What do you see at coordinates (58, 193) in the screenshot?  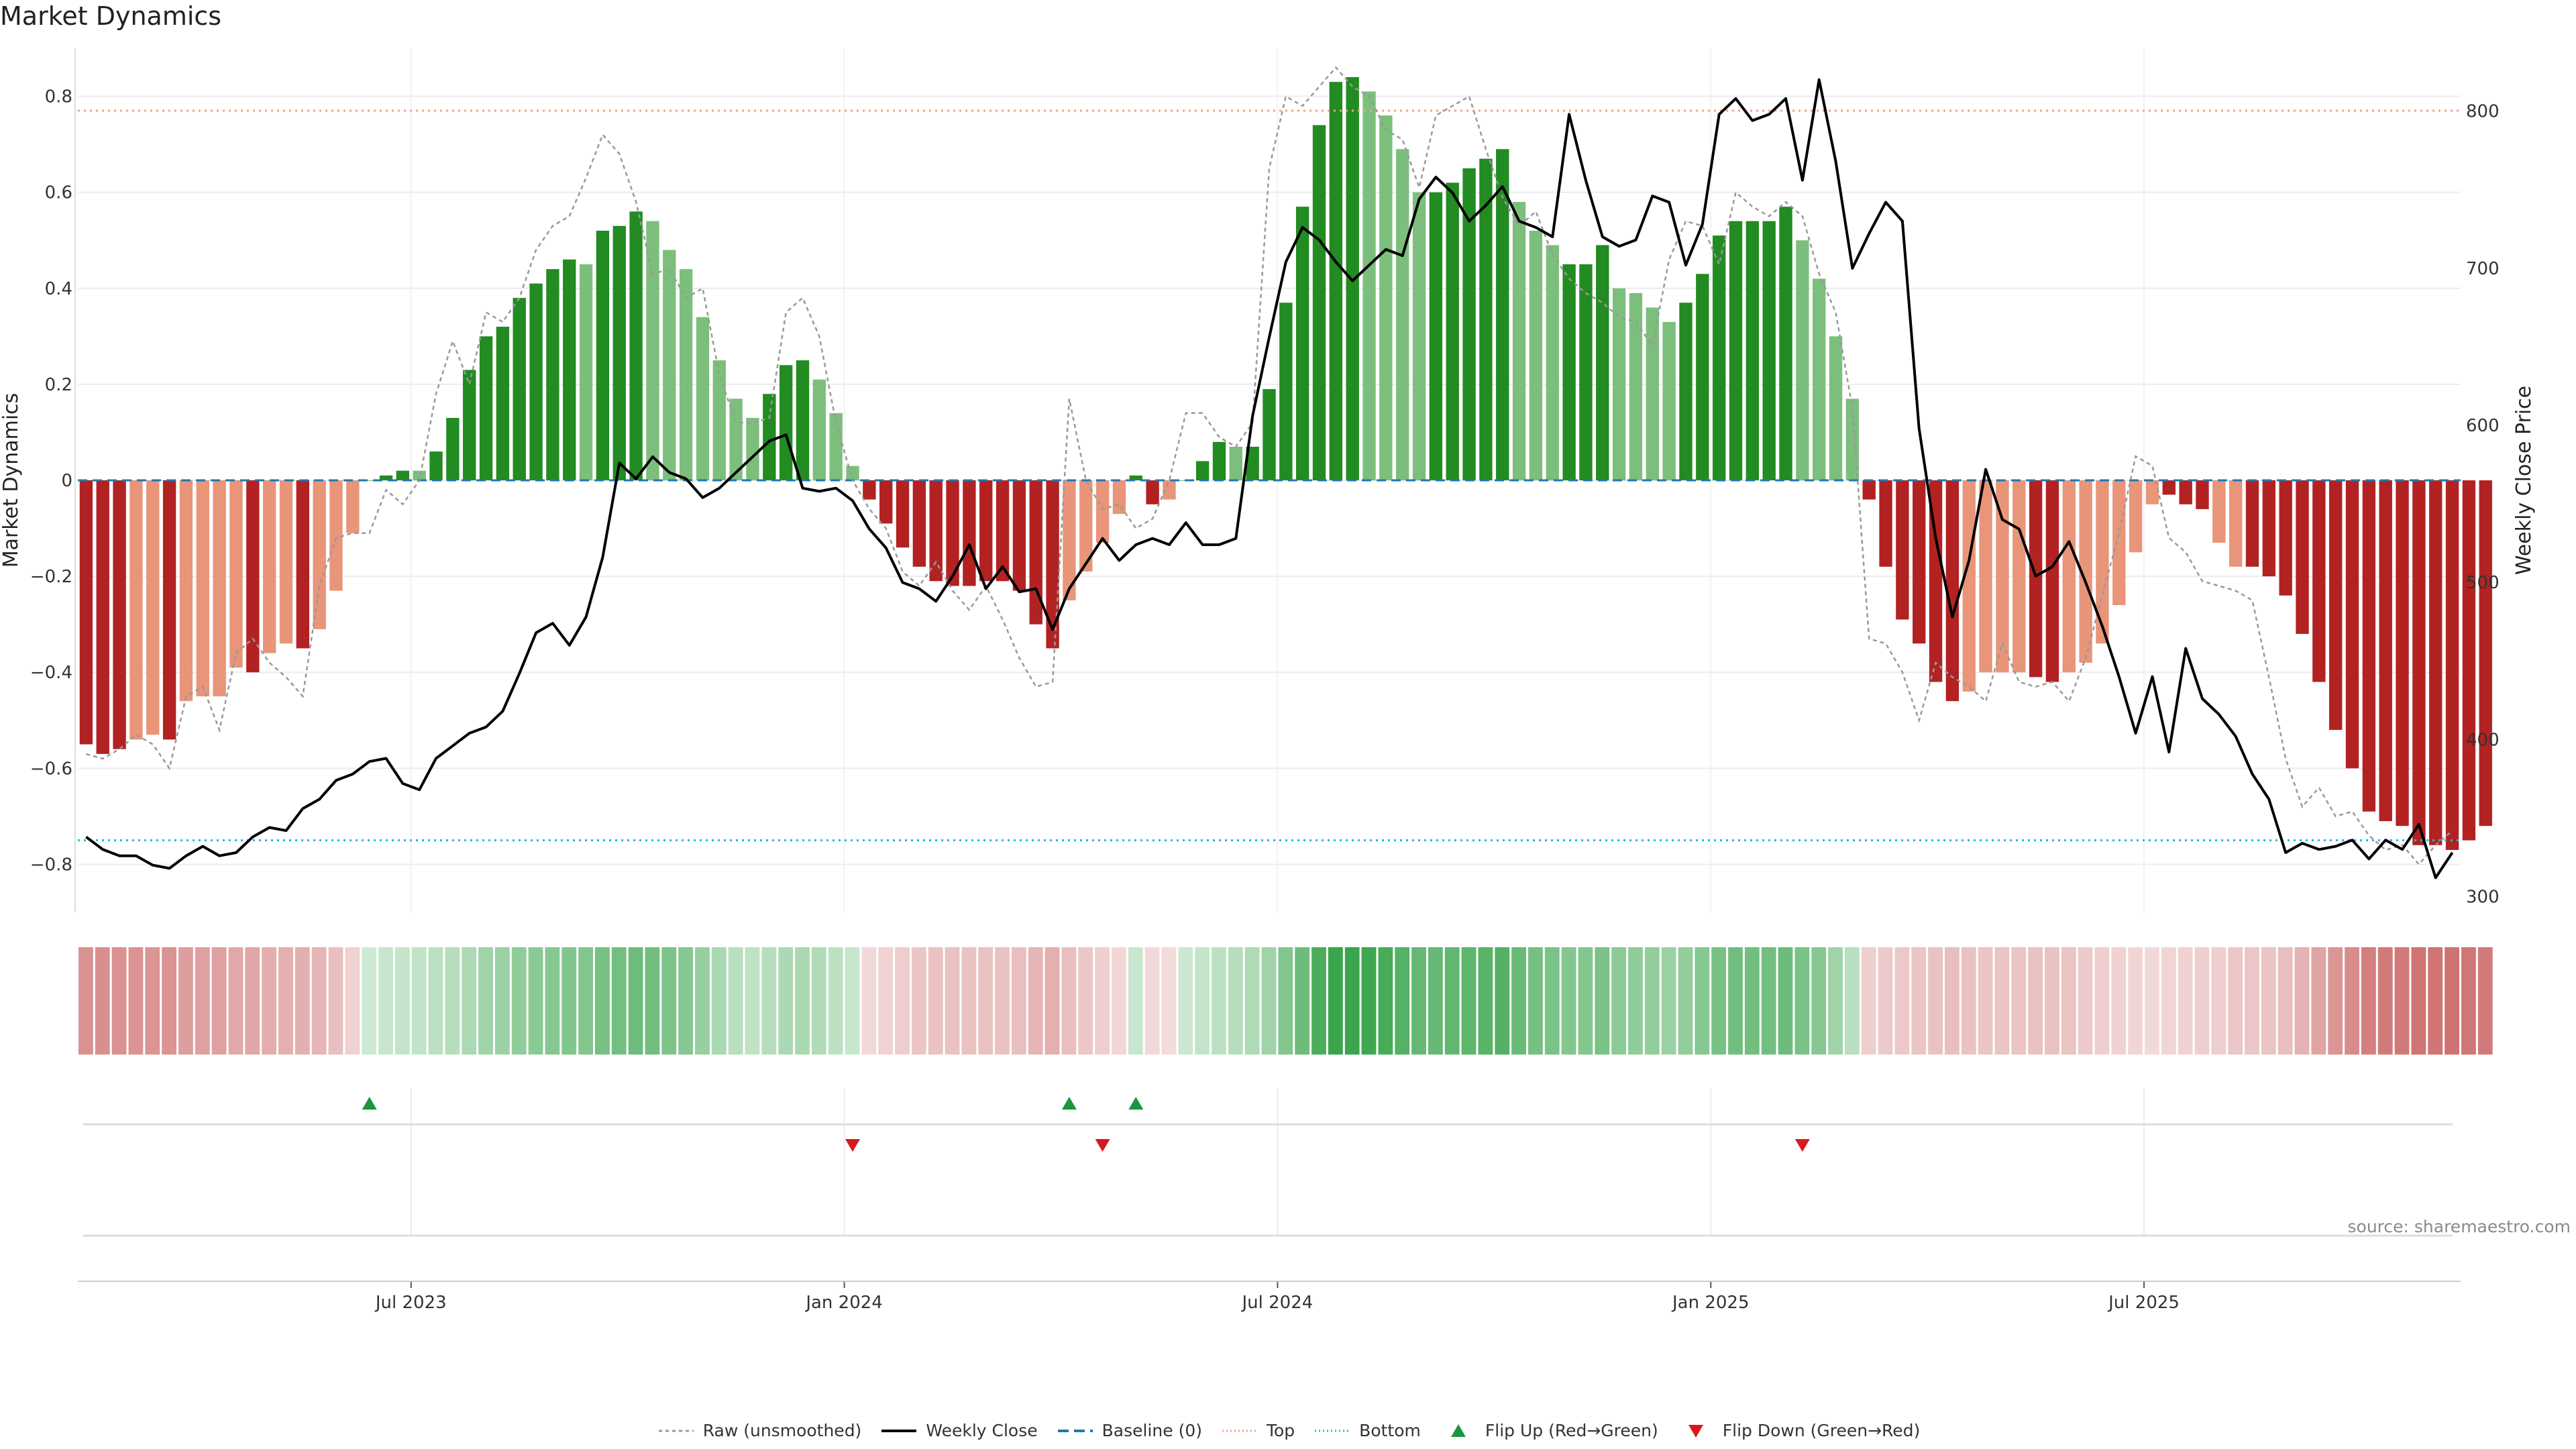 I see `y-tick-label: 0.6` at bounding box center [58, 193].